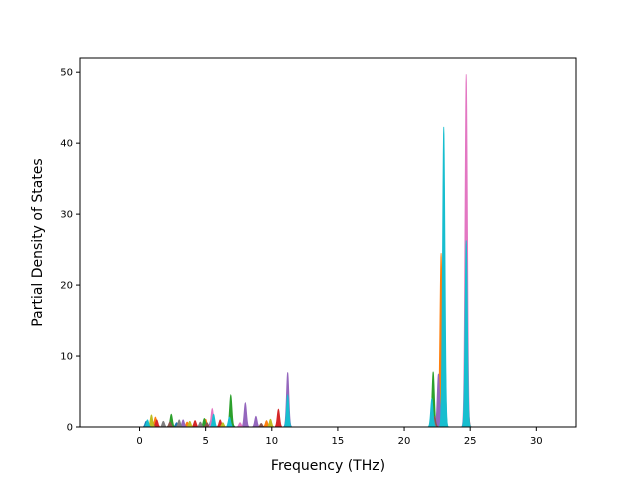 Image resolution: width=640 pixels, height=480 pixels. I want to click on x-tick-label: 30, so click(536, 441).